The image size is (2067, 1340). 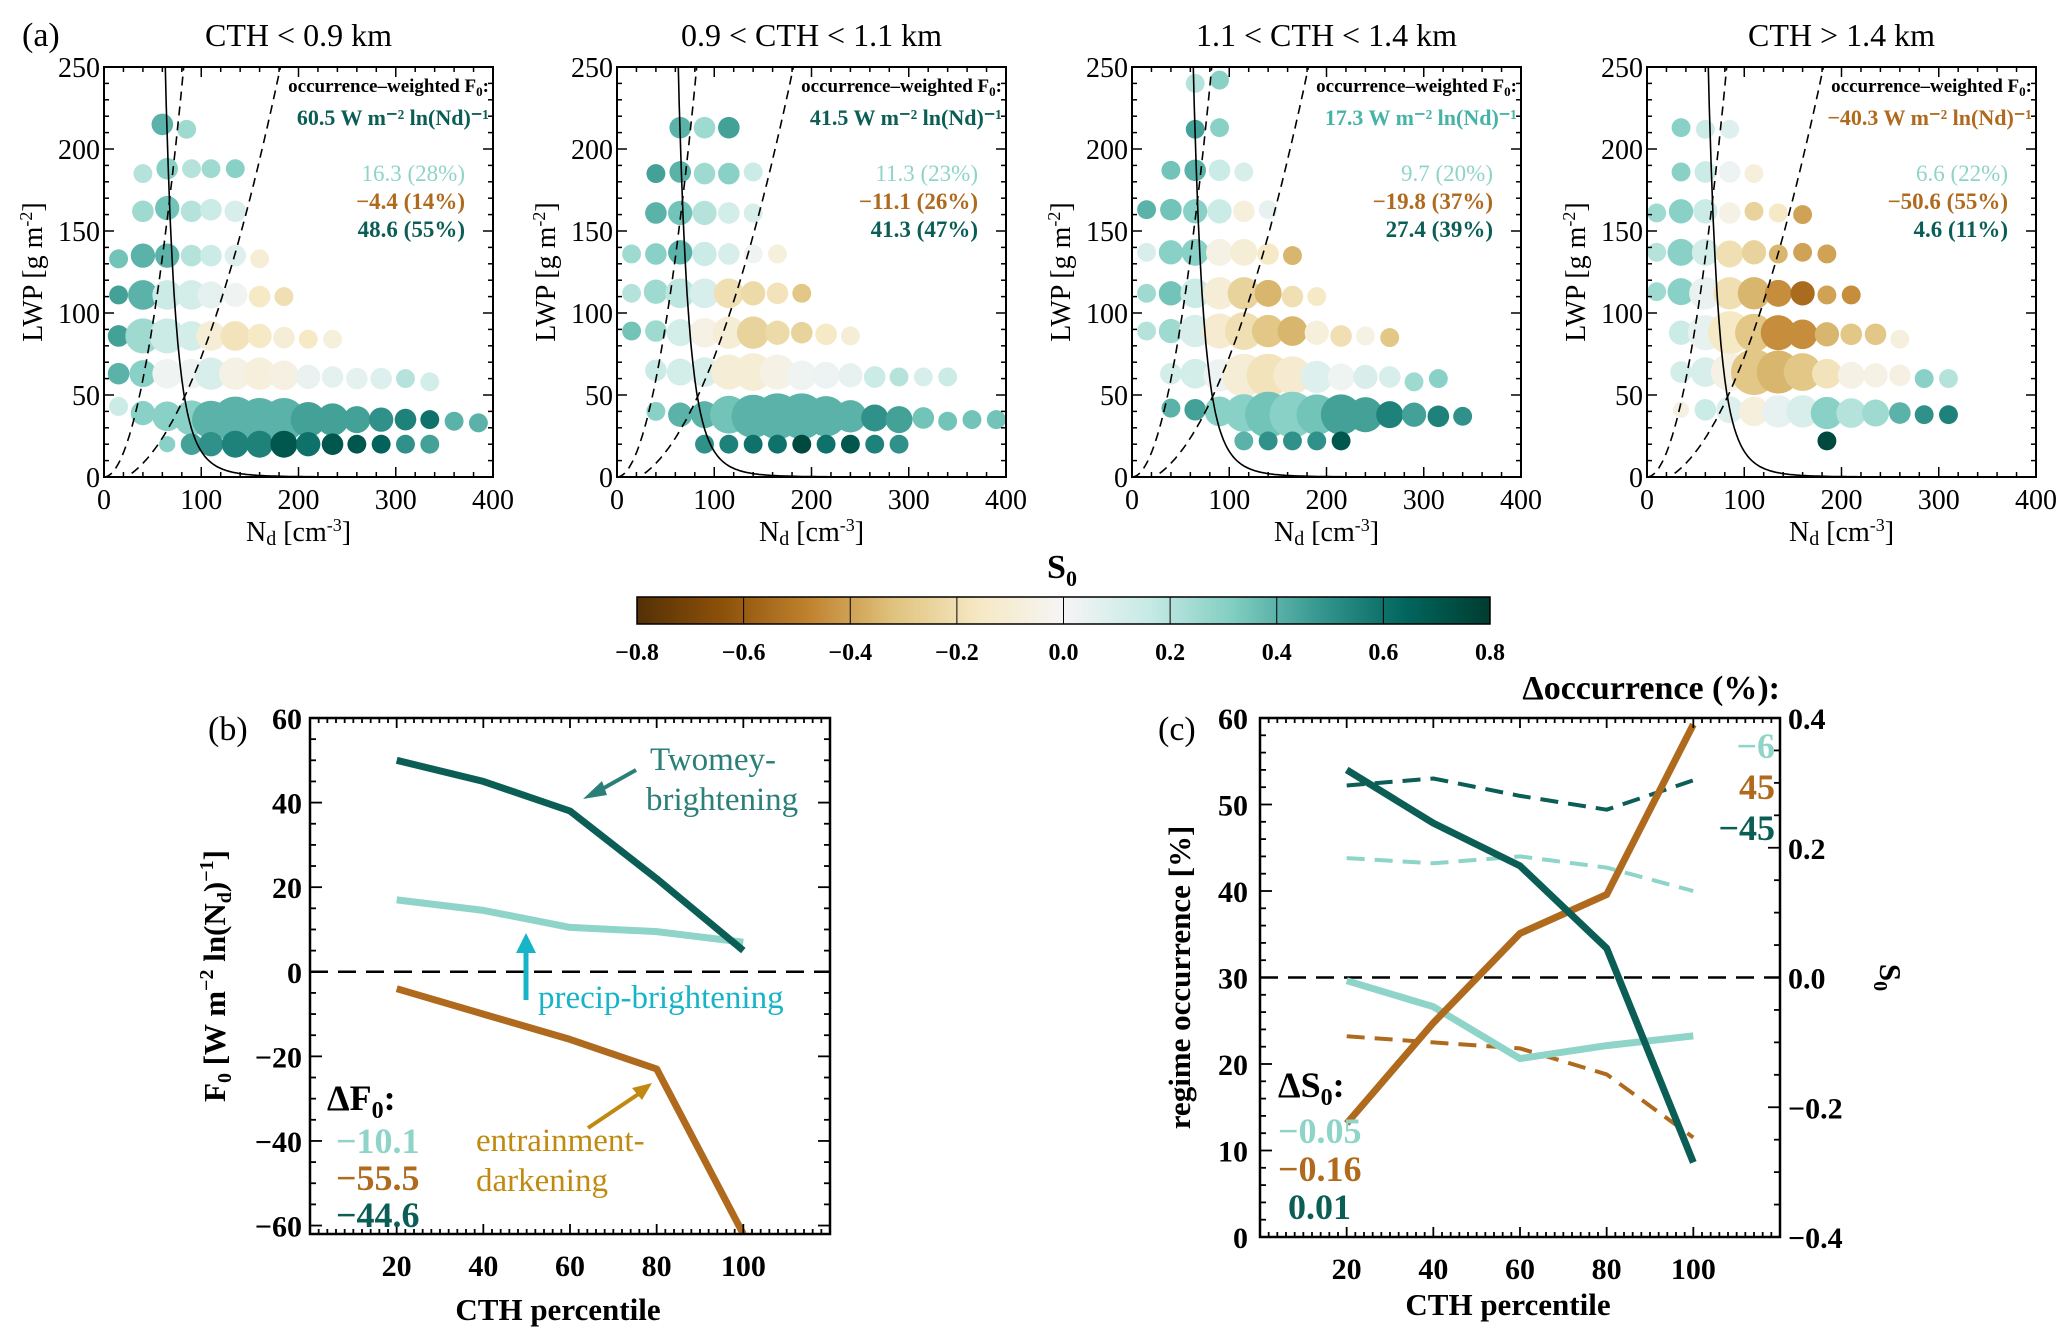 What do you see at coordinates (393, 117) in the screenshot?
I see `weighted-F0-value: 60.5 W m⁻² ln(Nd)⁻¹` at bounding box center [393, 117].